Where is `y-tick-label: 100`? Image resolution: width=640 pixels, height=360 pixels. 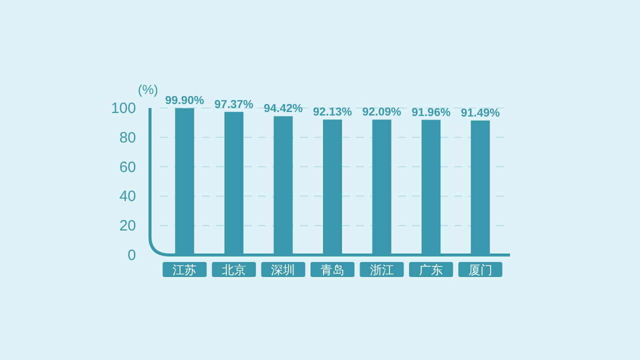 y-tick-label: 100 is located at coordinates (123, 108).